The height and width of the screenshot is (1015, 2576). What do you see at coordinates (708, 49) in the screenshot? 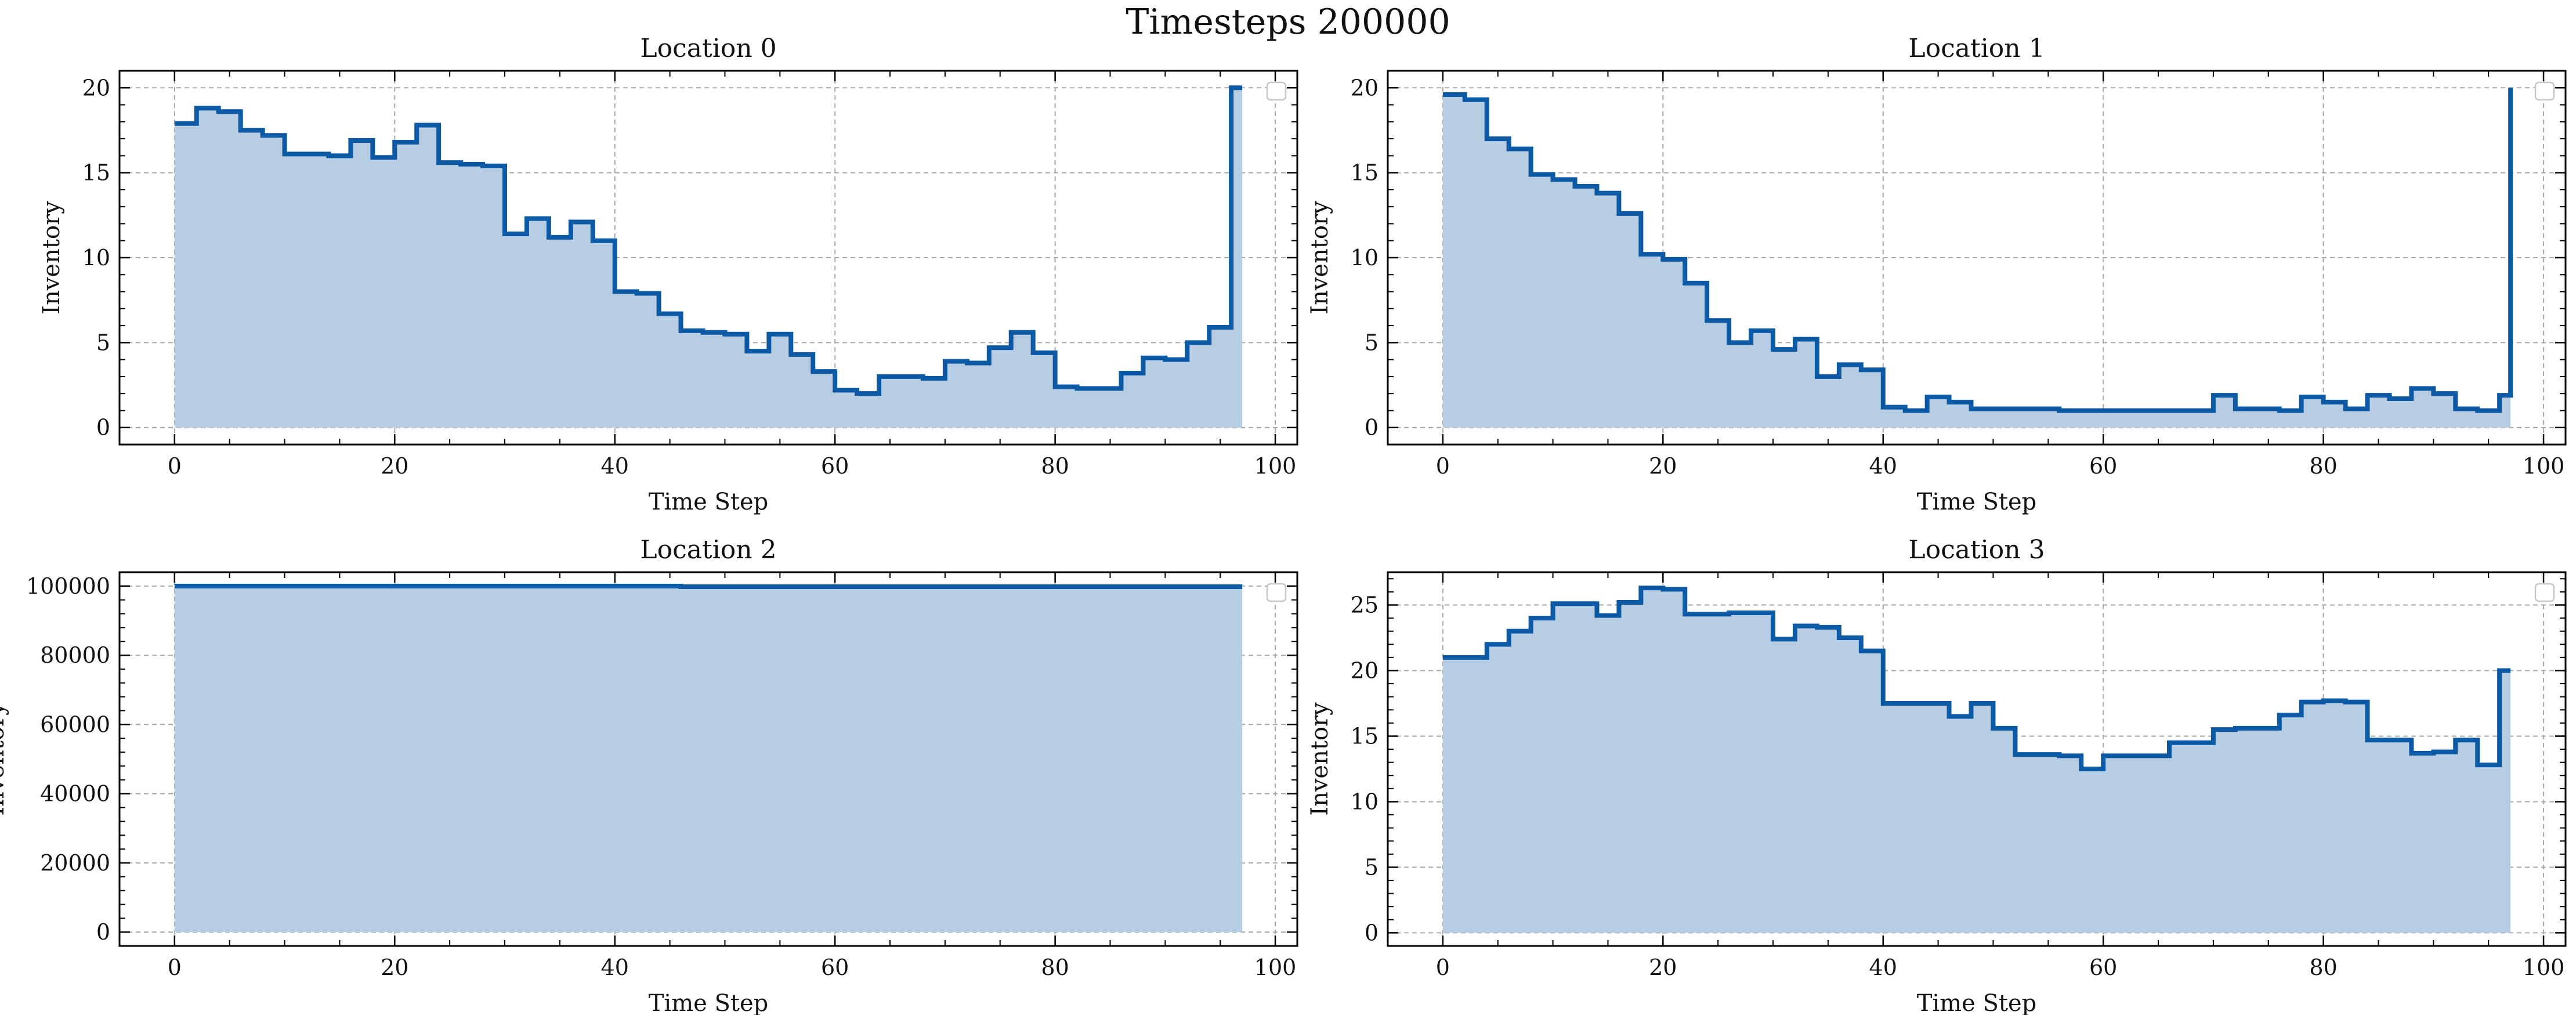
I see `panel-title: Location 0` at bounding box center [708, 49].